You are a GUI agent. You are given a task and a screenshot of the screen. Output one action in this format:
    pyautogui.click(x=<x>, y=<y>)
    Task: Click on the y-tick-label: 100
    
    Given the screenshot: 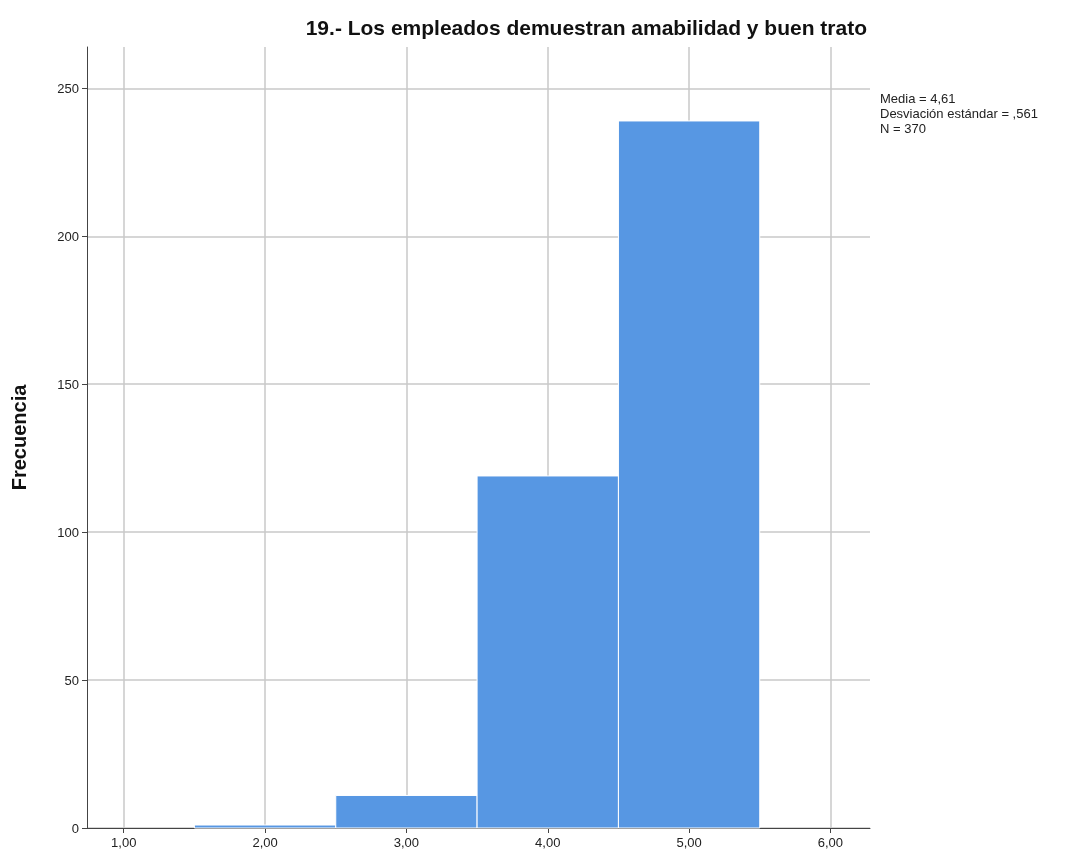 What is the action you would take?
    pyautogui.click(x=68, y=532)
    